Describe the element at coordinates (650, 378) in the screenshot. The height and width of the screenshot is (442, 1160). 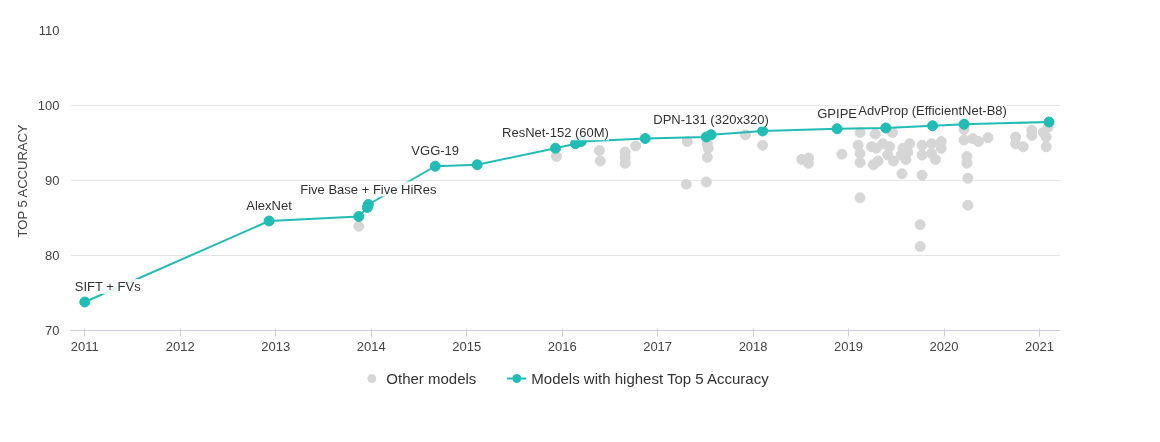
I see `legend-label: Models with highest Top 5 Accuracy` at that location.